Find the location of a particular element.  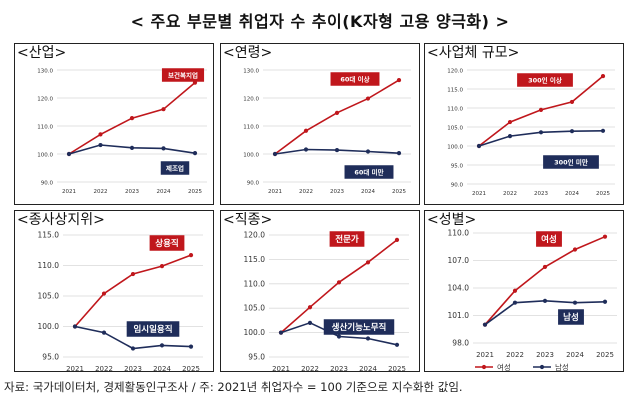

series-label: 여성 is located at coordinates (549, 239).